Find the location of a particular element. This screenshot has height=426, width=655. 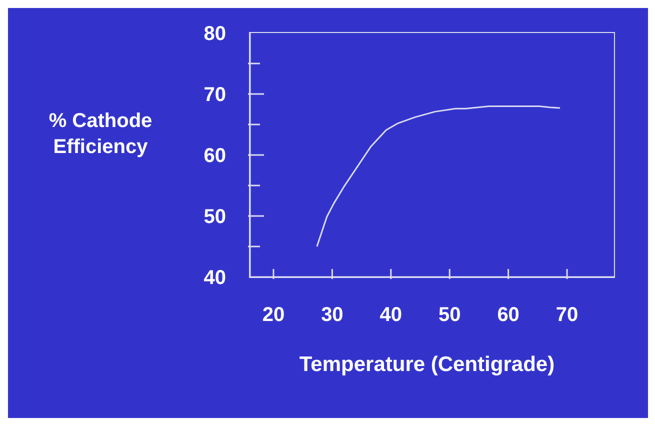

x-tick-label: 70 is located at coordinates (567, 315).